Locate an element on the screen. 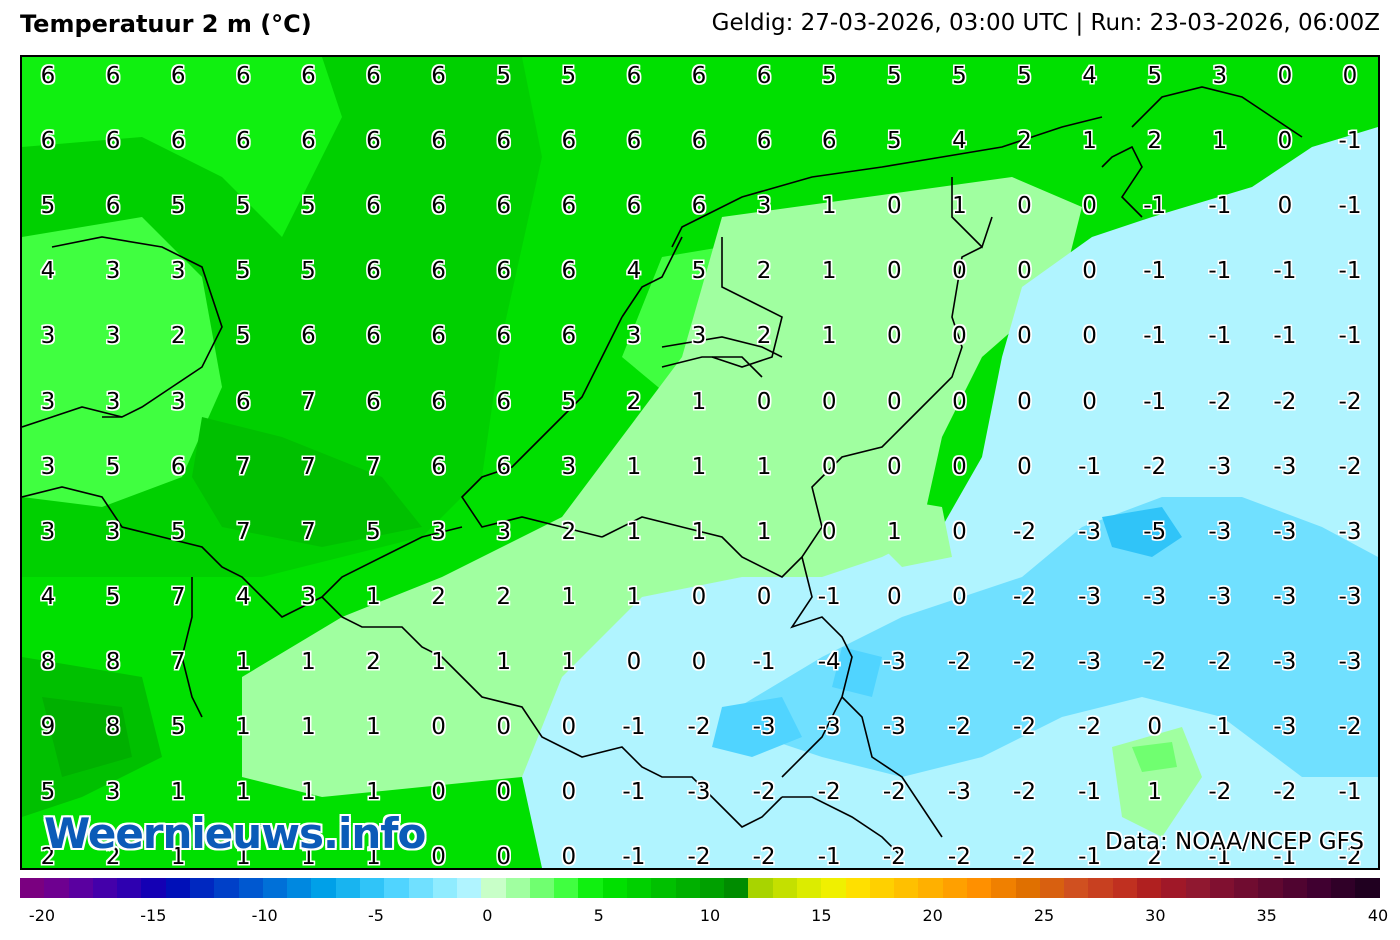  colorbar-tick-label: 10 is located at coordinates (710, 915).